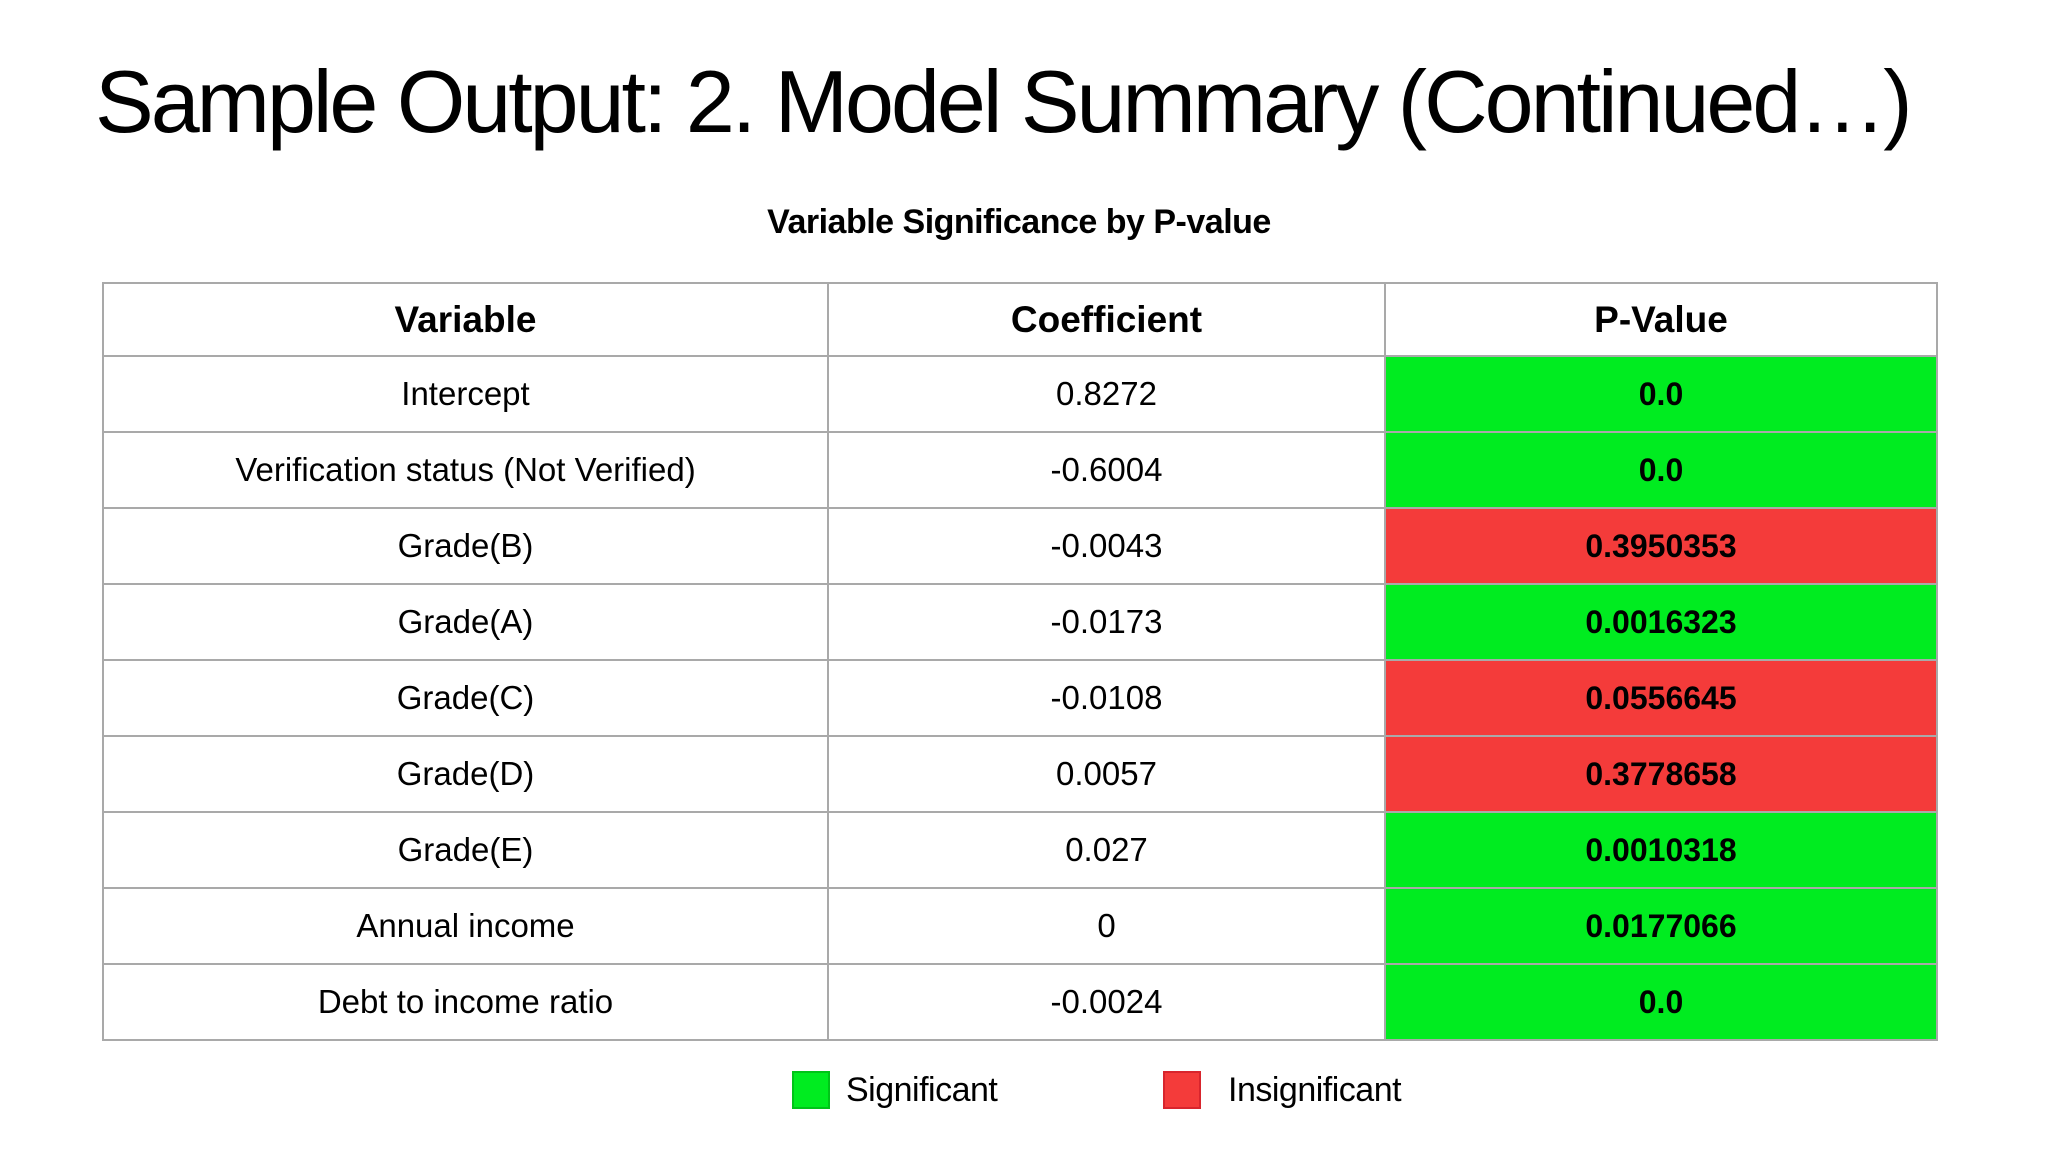 The height and width of the screenshot is (1152, 2048). What do you see at coordinates (465, 622) in the screenshot?
I see `variable-cell: Grade(A)` at bounding box center [465, 622].